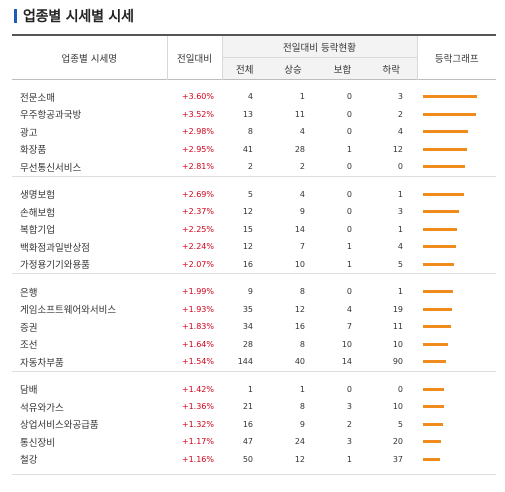 This screenshot has width=505, height=492. I want to click on count-flat: 3, so click(349, 407).